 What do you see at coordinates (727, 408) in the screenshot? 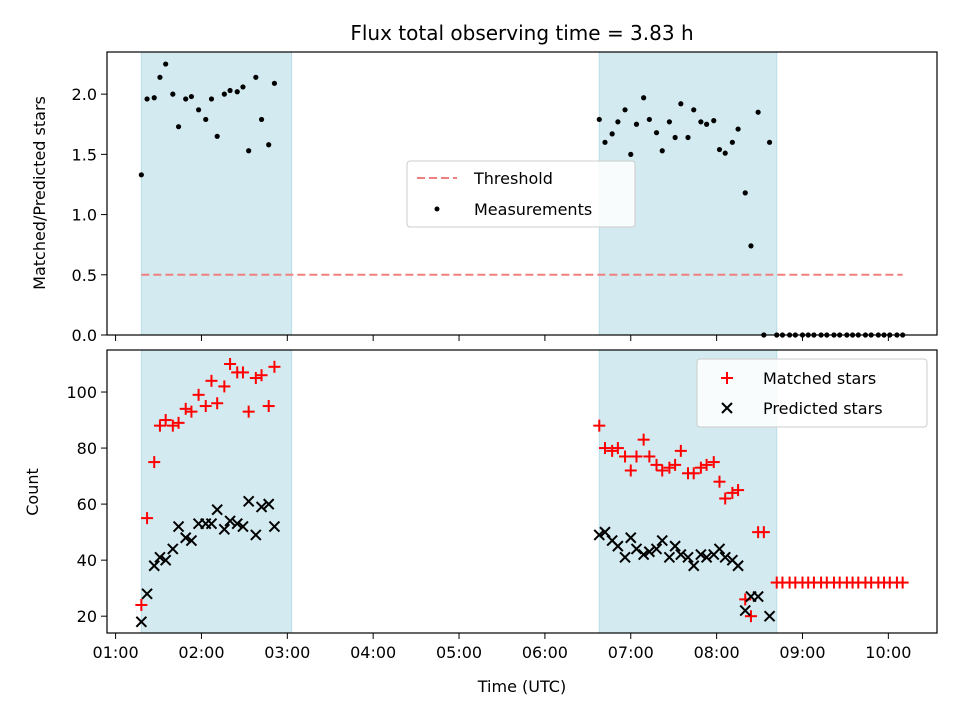
I see `legend-predicted-swatch` at bounding box center [727, 408].